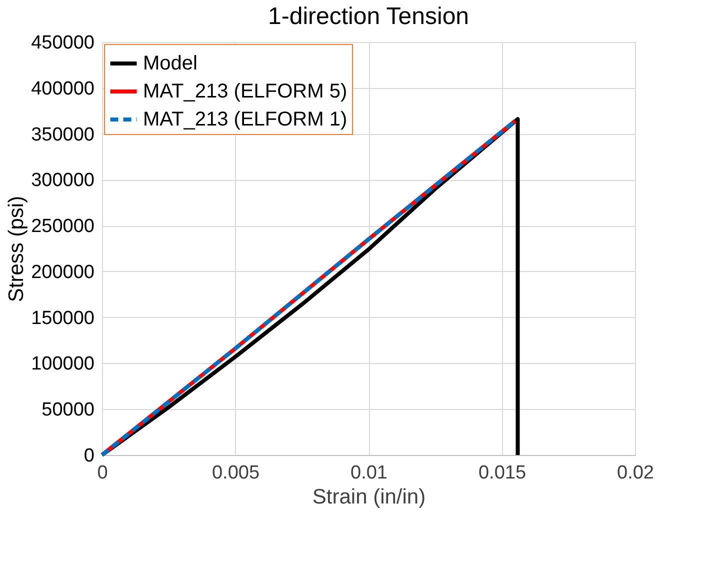 The image size is (727, 584). Describe the element at coordinates (62, 135) in the screenshot. I see `y-tick-label: 350000` at that location.